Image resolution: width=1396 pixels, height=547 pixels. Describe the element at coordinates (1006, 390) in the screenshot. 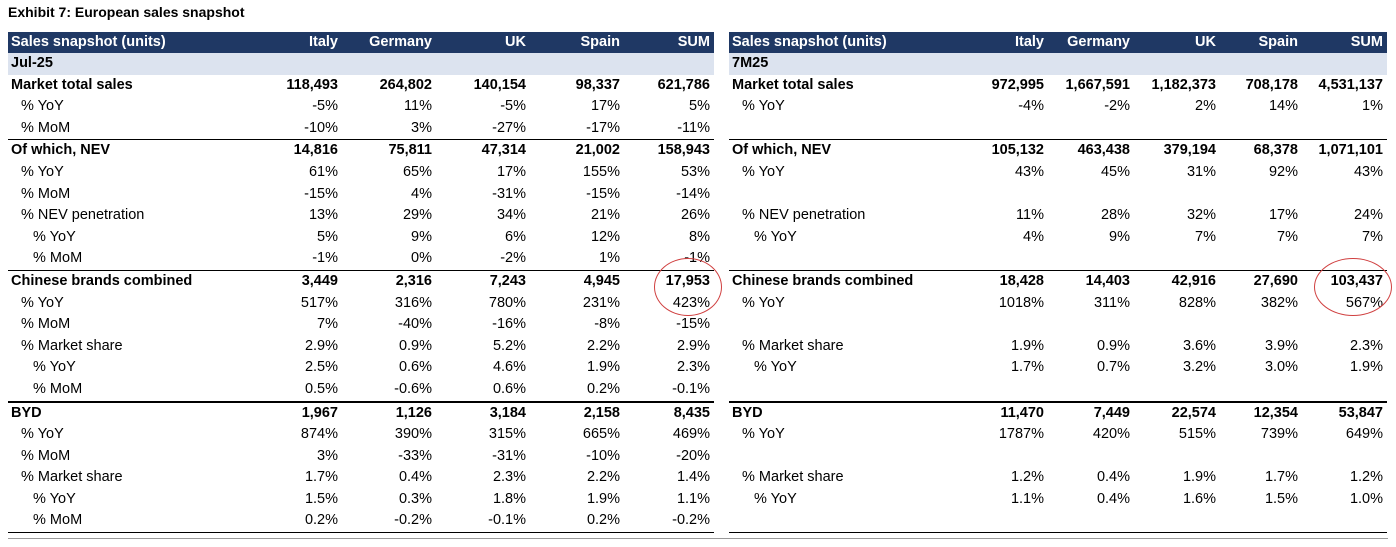

I see `cell-italy` at that location.